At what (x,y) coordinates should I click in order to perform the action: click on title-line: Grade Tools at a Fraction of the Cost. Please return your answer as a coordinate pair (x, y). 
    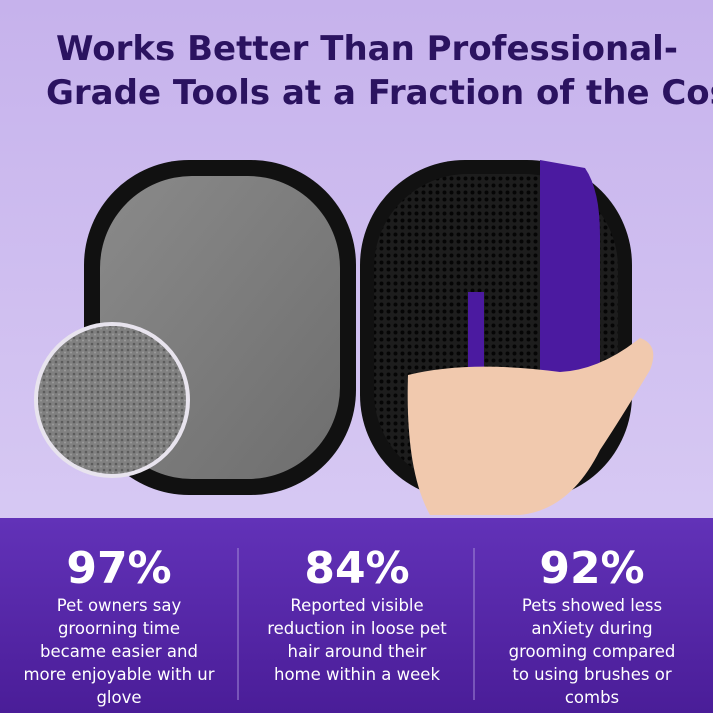
    Looking at the image, I should click on (379, 93).